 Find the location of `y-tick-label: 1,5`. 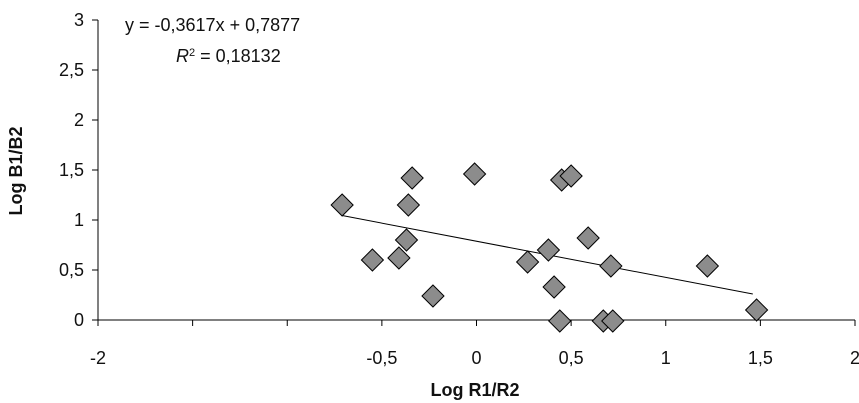

y-tick-label: 1,5 is located at coordinates (71, 170).